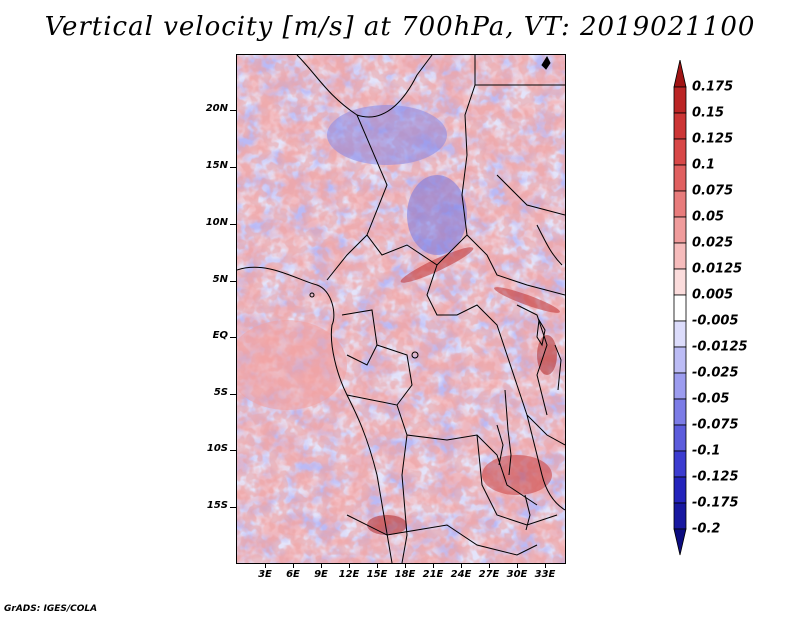  Describe the element at coordinates (265, 574) in the screenshot. I see `x-tick-label: 3E` at that location.